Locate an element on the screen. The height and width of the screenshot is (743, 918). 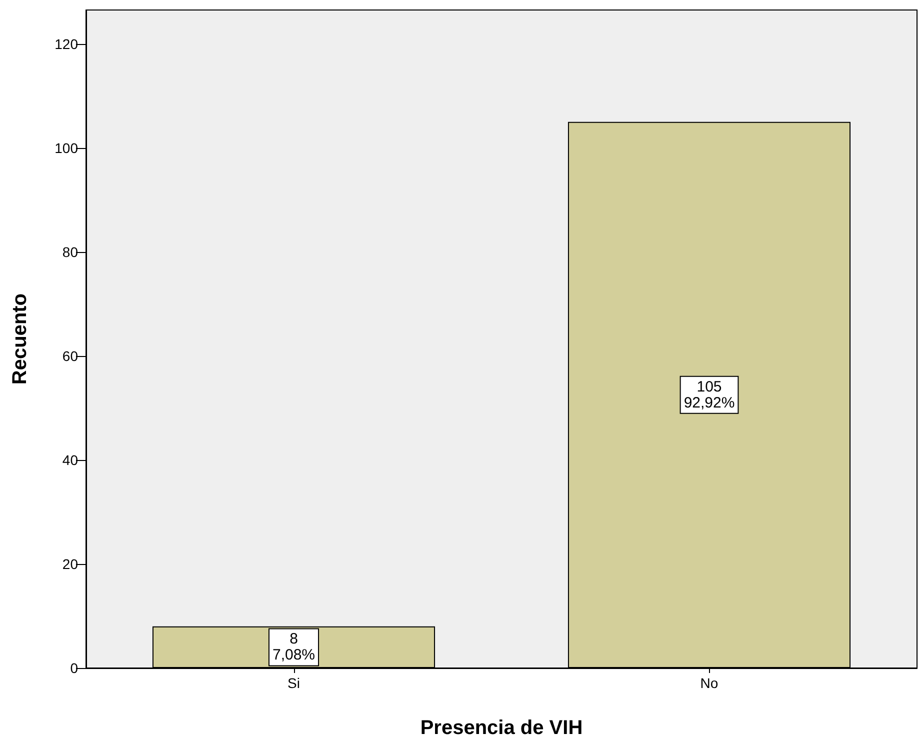
y-tick-label: 60 is located at coordinates (70, 356).